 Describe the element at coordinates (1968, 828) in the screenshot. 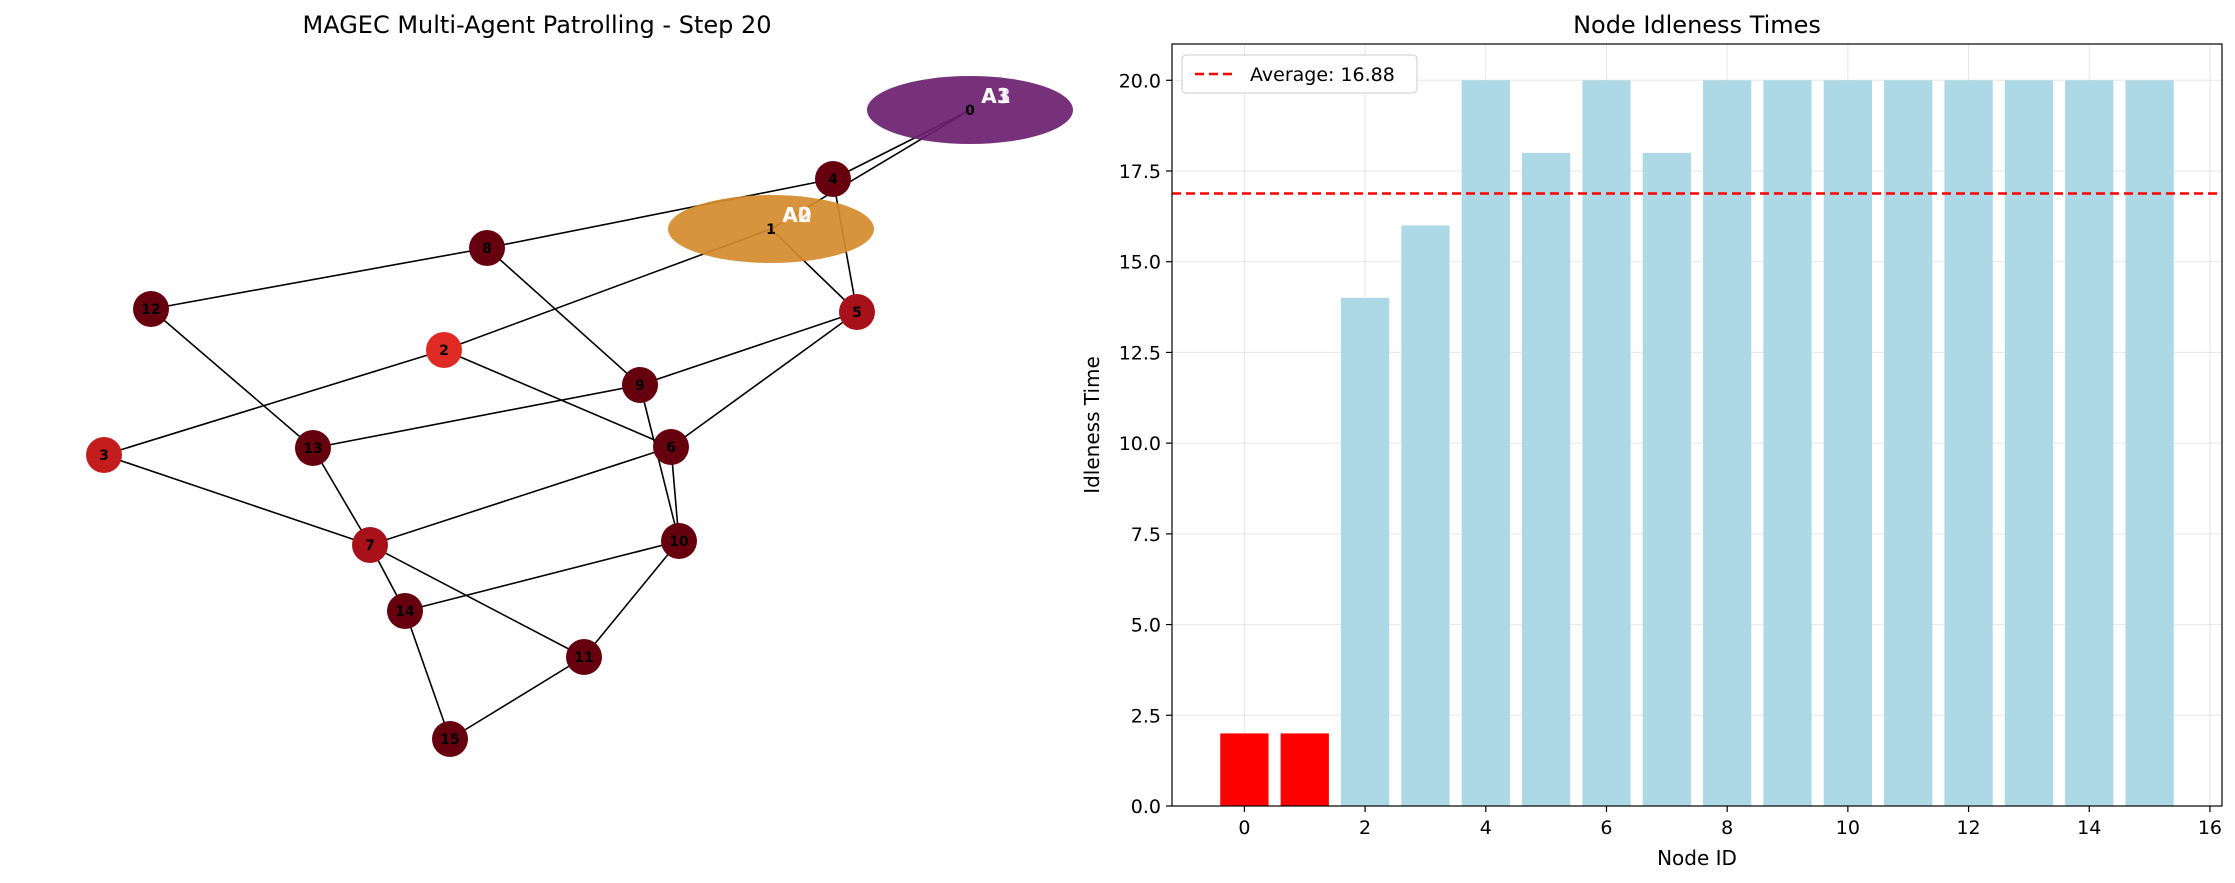

I see `x-tick-label: 12` at that location.